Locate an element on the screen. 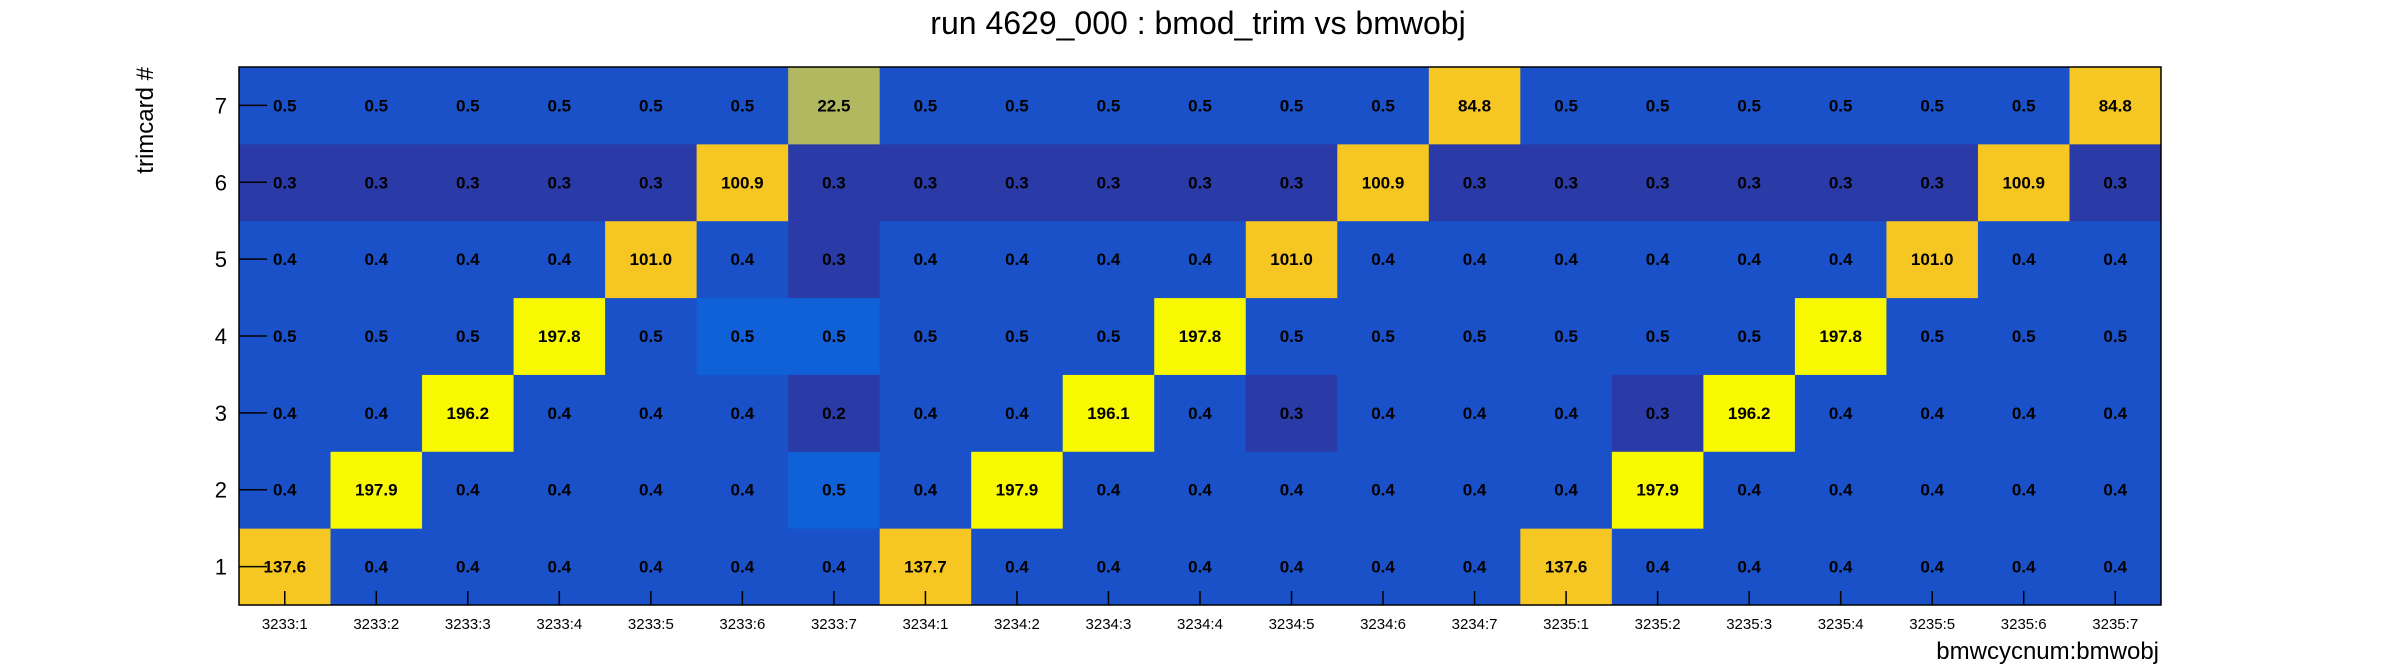  cell-value-label: 22.5 is located at coordinates (833, 105).